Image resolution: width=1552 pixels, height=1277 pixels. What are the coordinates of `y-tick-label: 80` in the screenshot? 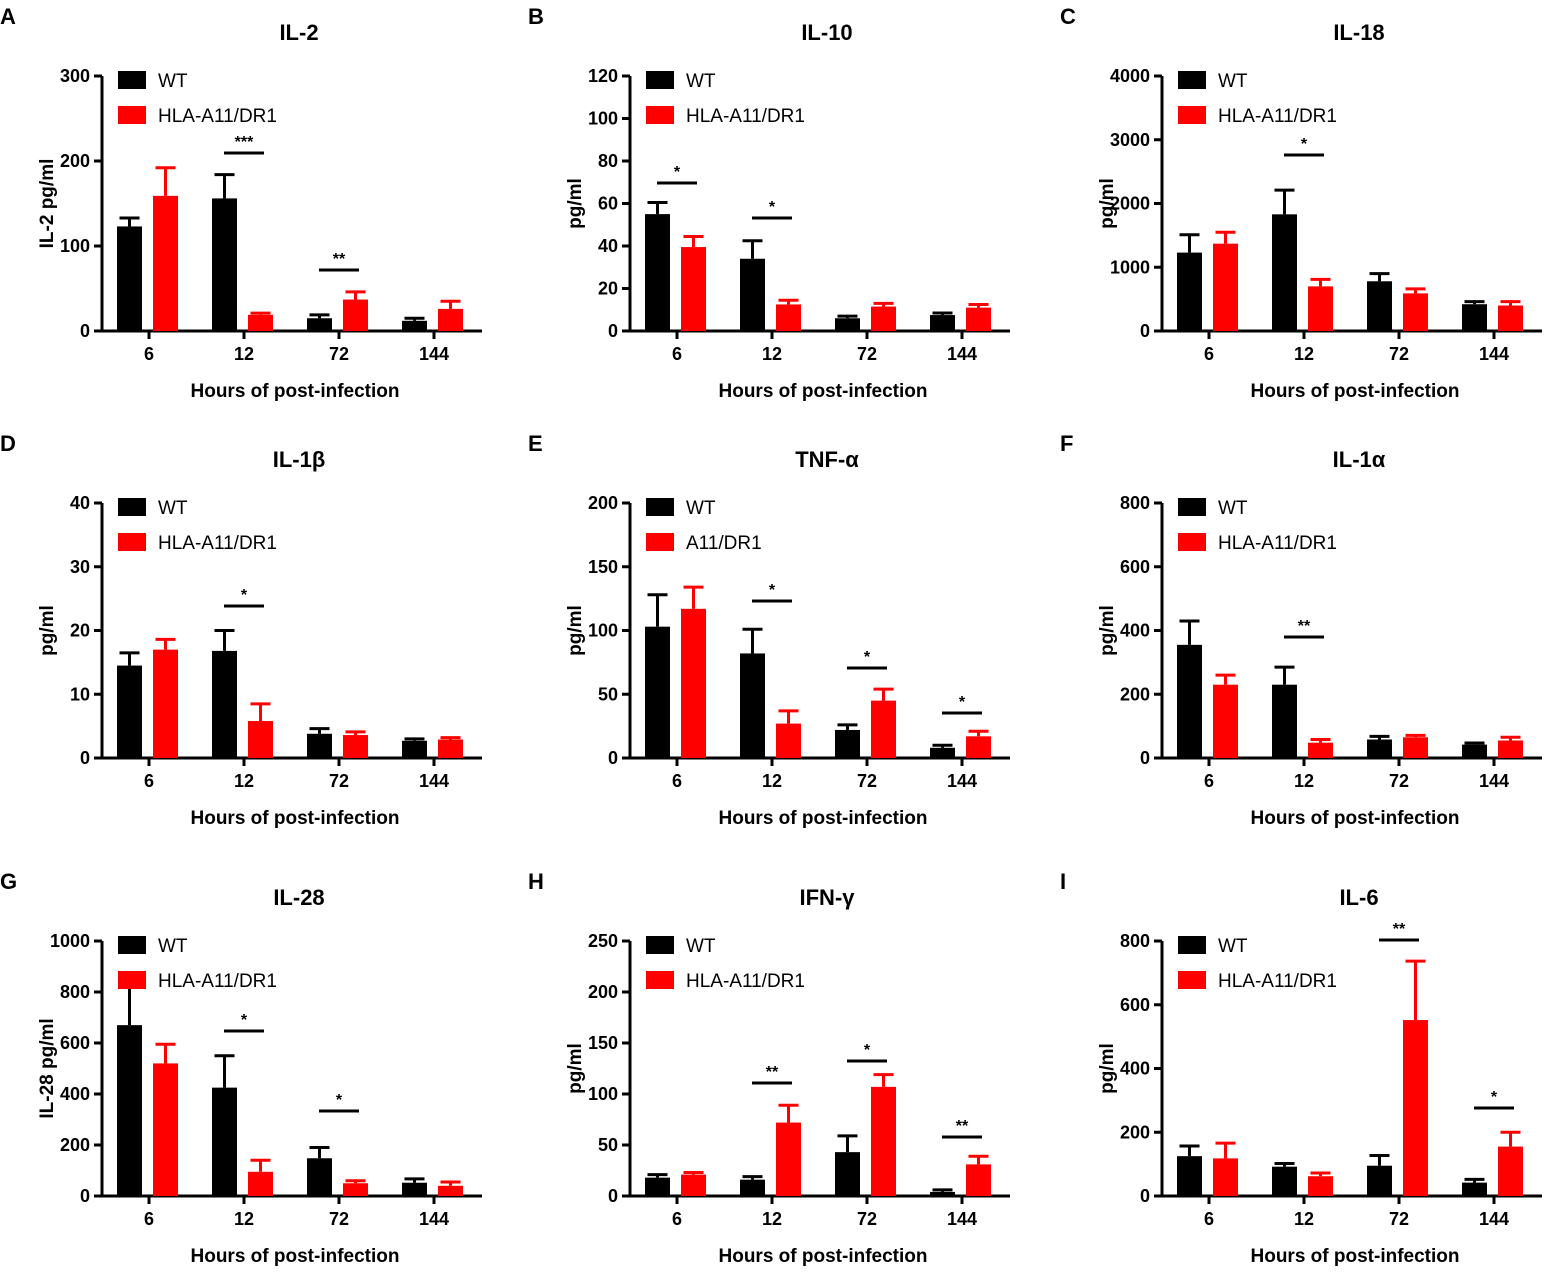 It's located at (608, 161).